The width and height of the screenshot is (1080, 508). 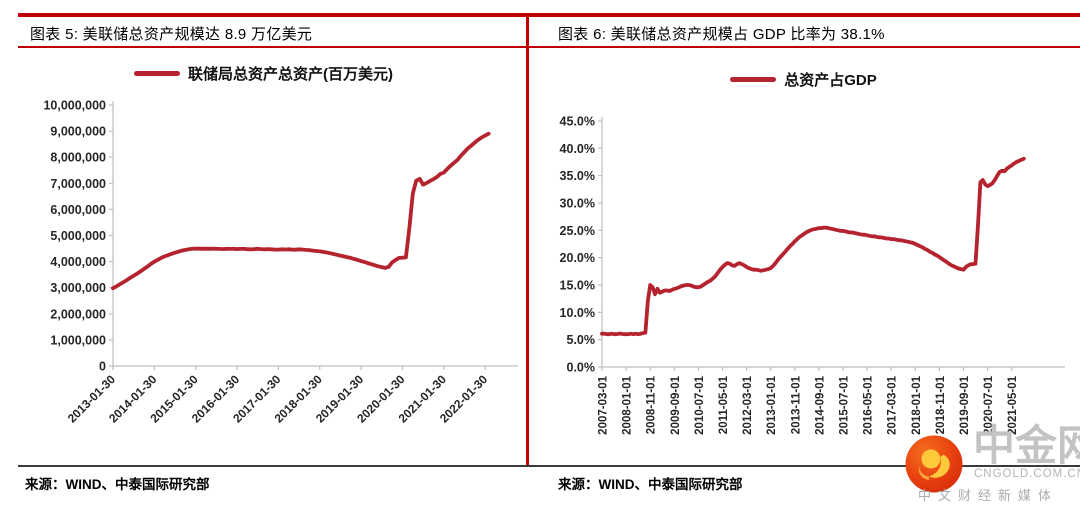 I want to click on x-axis-label: 2011-05-01, so click(x=724, y=404).